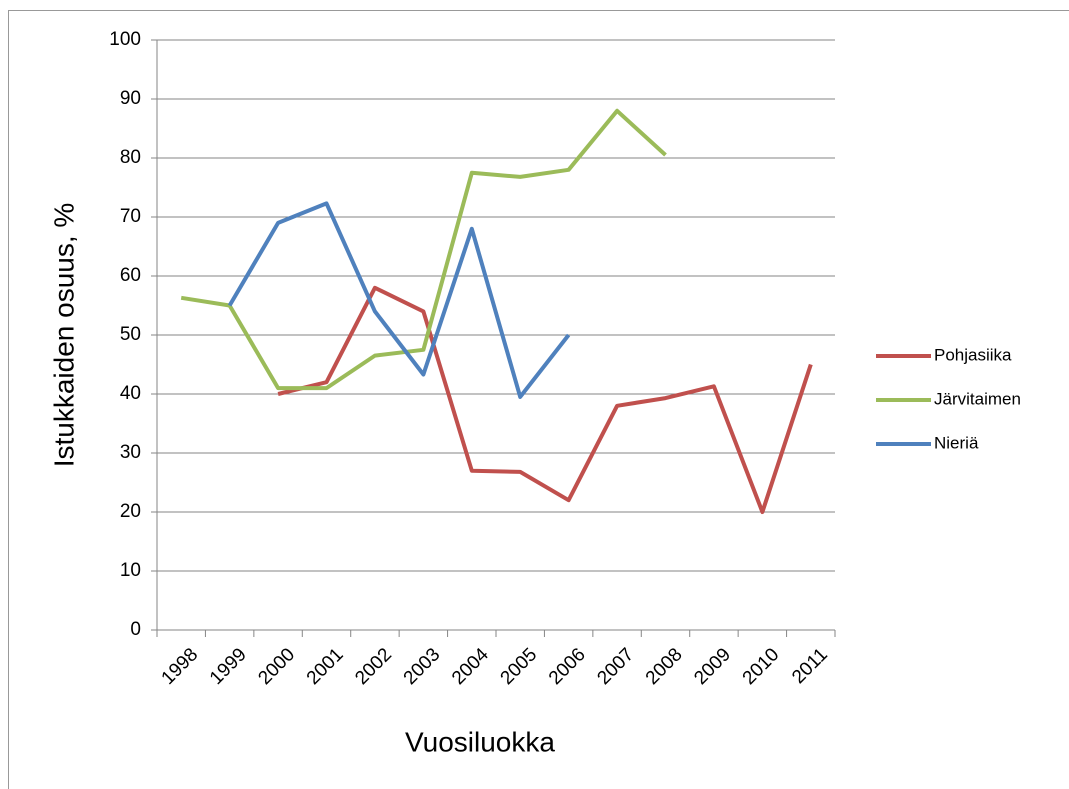 The width and height of the screenshot is (1069, 789). Describe the element at coordinates (63, 335) in the screenshot. I see `y-axis-title: Istukkaiden osuus, %` at that location.